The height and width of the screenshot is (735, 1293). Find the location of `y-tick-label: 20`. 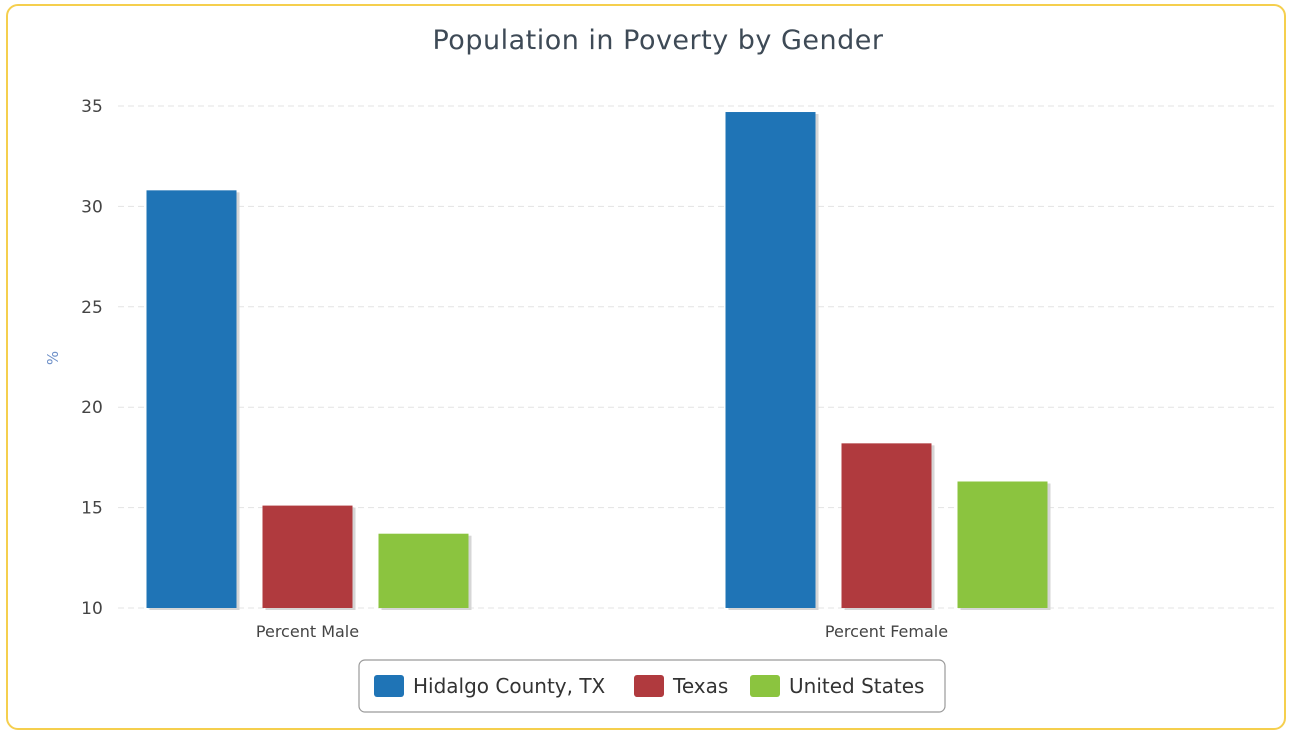

y-tick-label: 20 is located at coordinates (92, 408).